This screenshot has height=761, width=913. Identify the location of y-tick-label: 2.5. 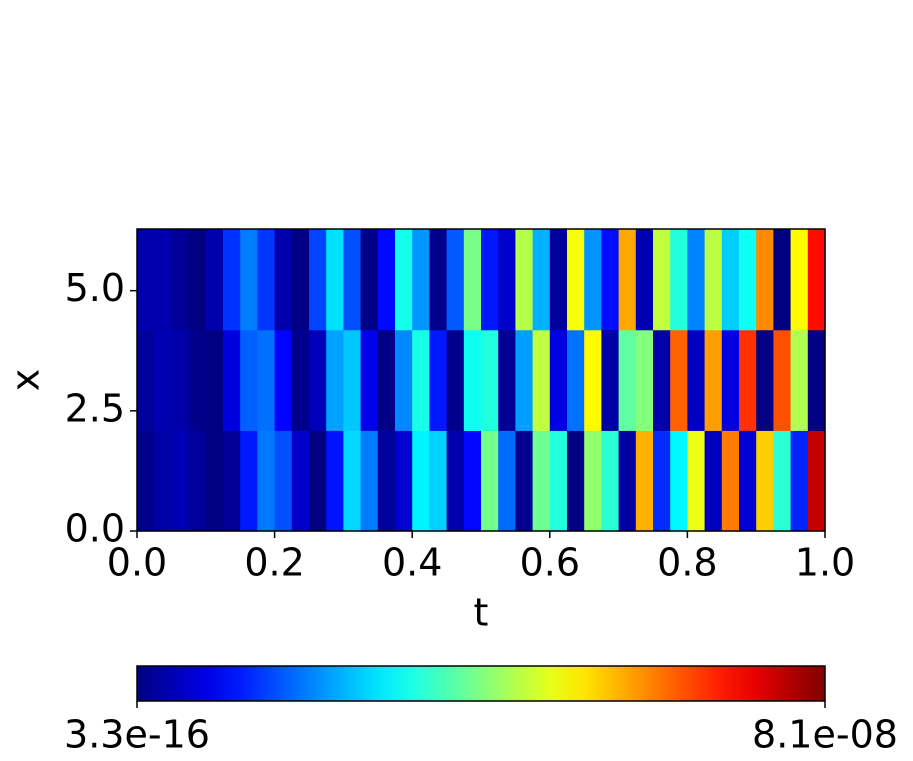
(95, 408).